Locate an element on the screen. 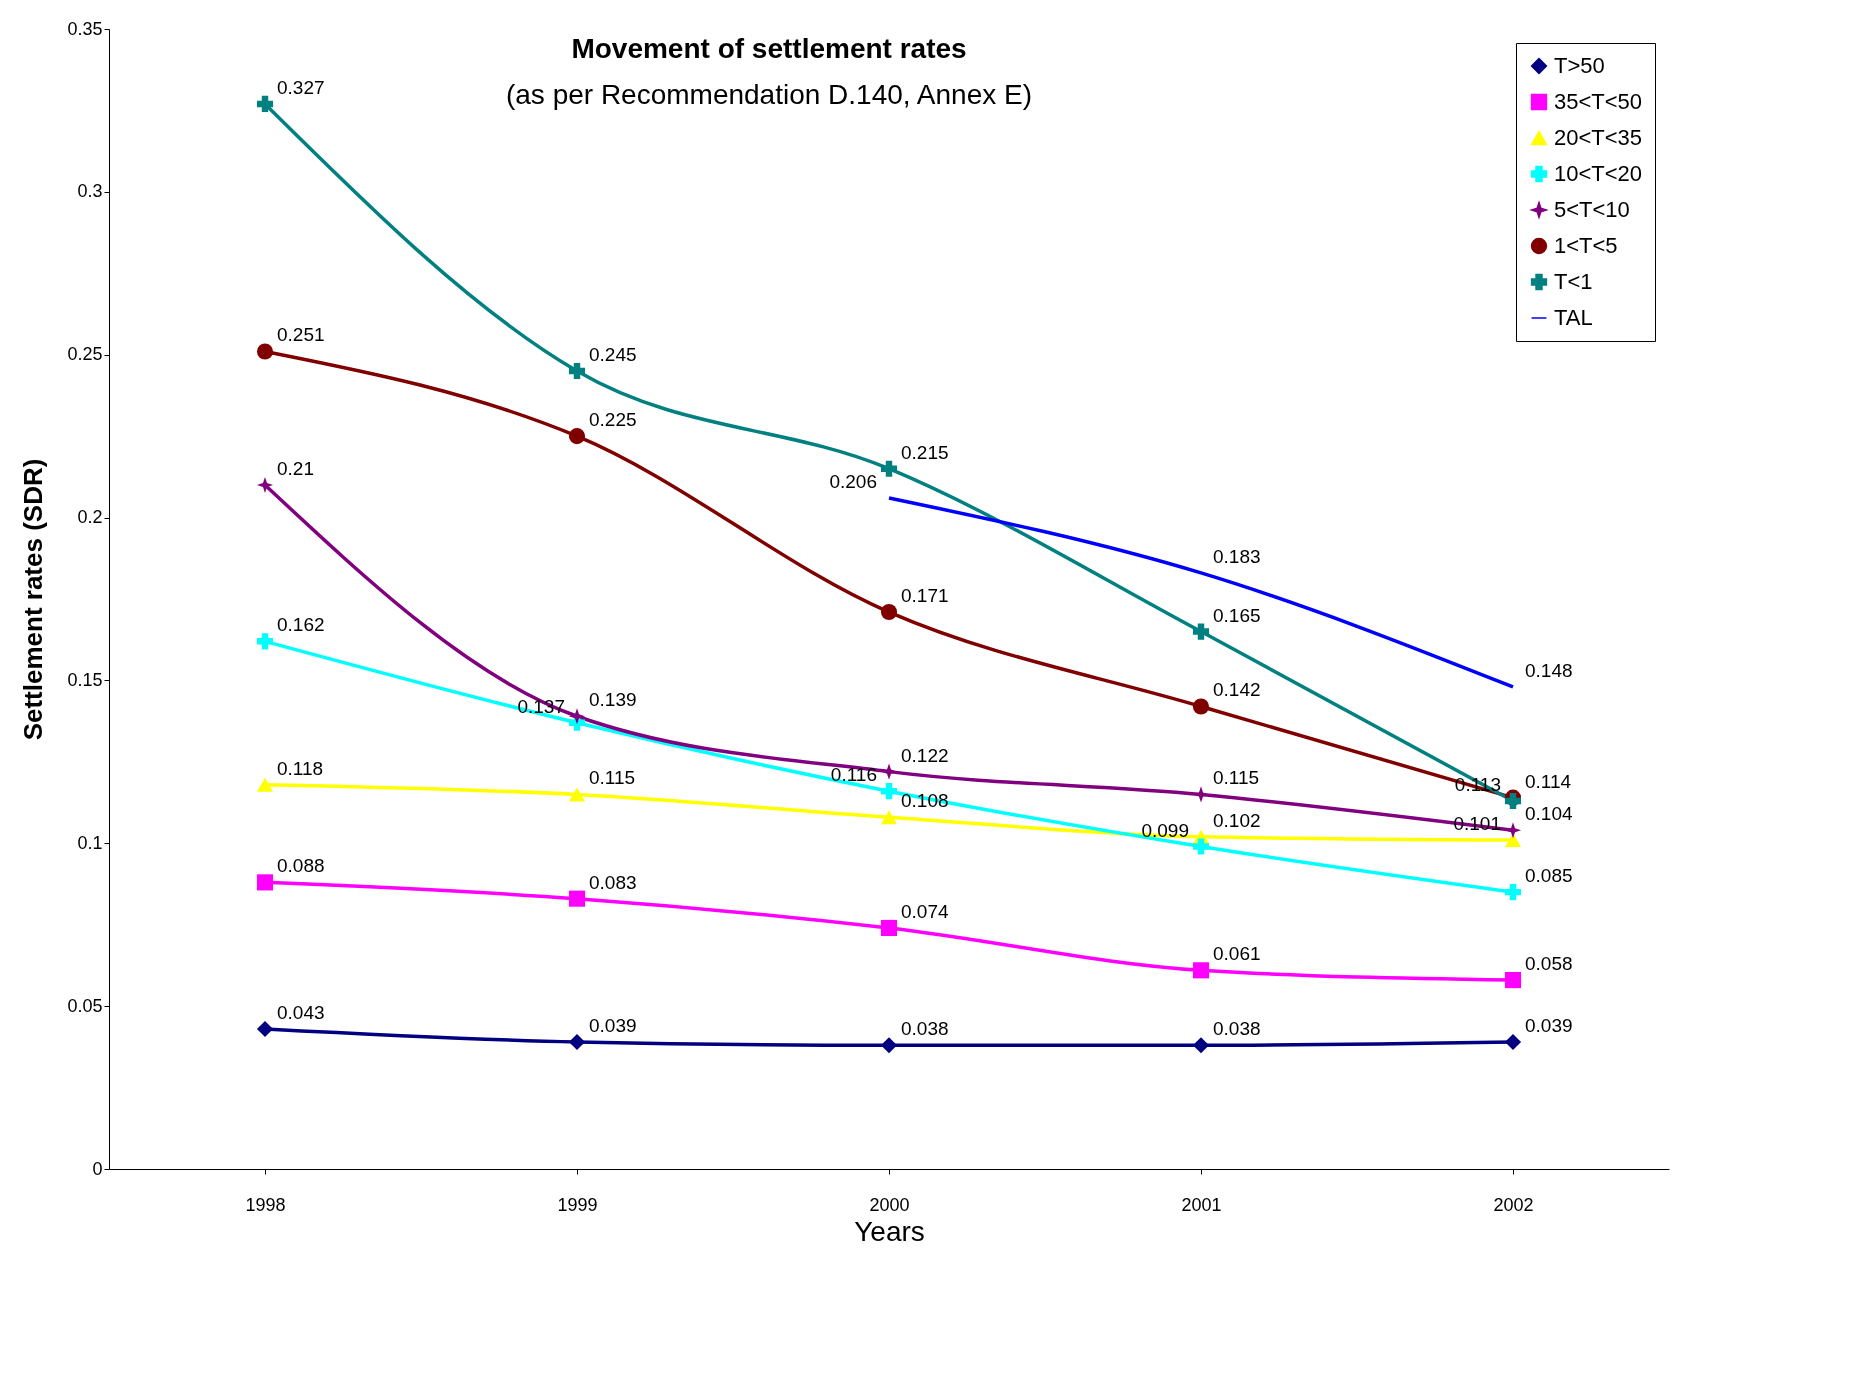  data-label: 0.251 is located at coordinates (301, 335).